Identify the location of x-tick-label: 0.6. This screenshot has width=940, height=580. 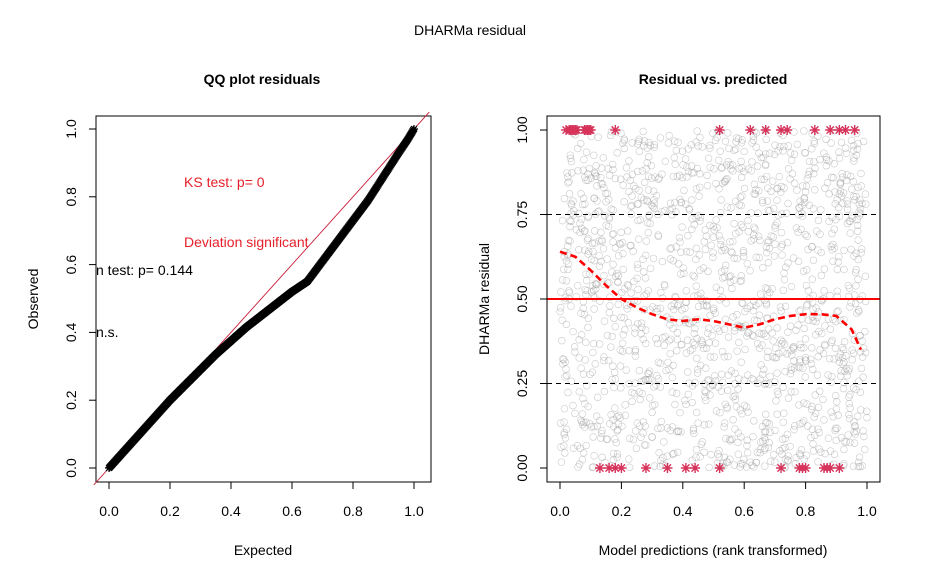
(292, 511).